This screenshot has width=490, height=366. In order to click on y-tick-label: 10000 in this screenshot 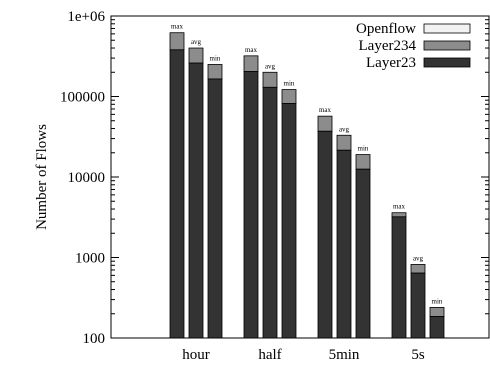, I will do `click(87, 178)`.